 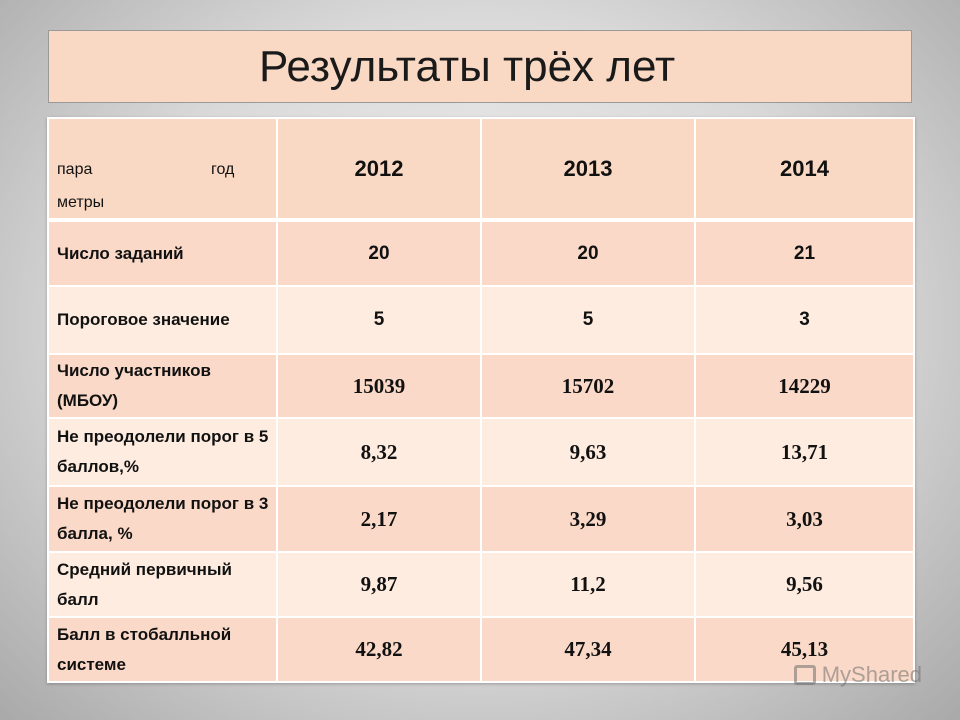 What do you see at coordinates (588, 584) in the screenshot?
I see `table-cell: 11,2` at bounding box center [588, 584].